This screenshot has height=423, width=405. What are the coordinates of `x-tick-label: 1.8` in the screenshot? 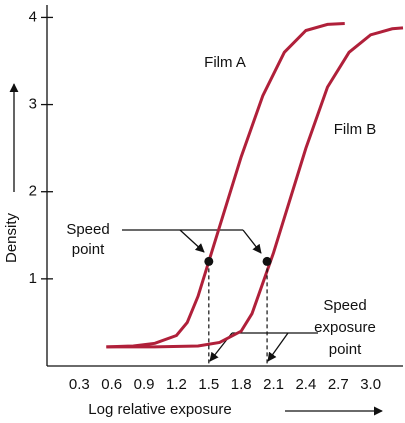 It's located at (241, 384).